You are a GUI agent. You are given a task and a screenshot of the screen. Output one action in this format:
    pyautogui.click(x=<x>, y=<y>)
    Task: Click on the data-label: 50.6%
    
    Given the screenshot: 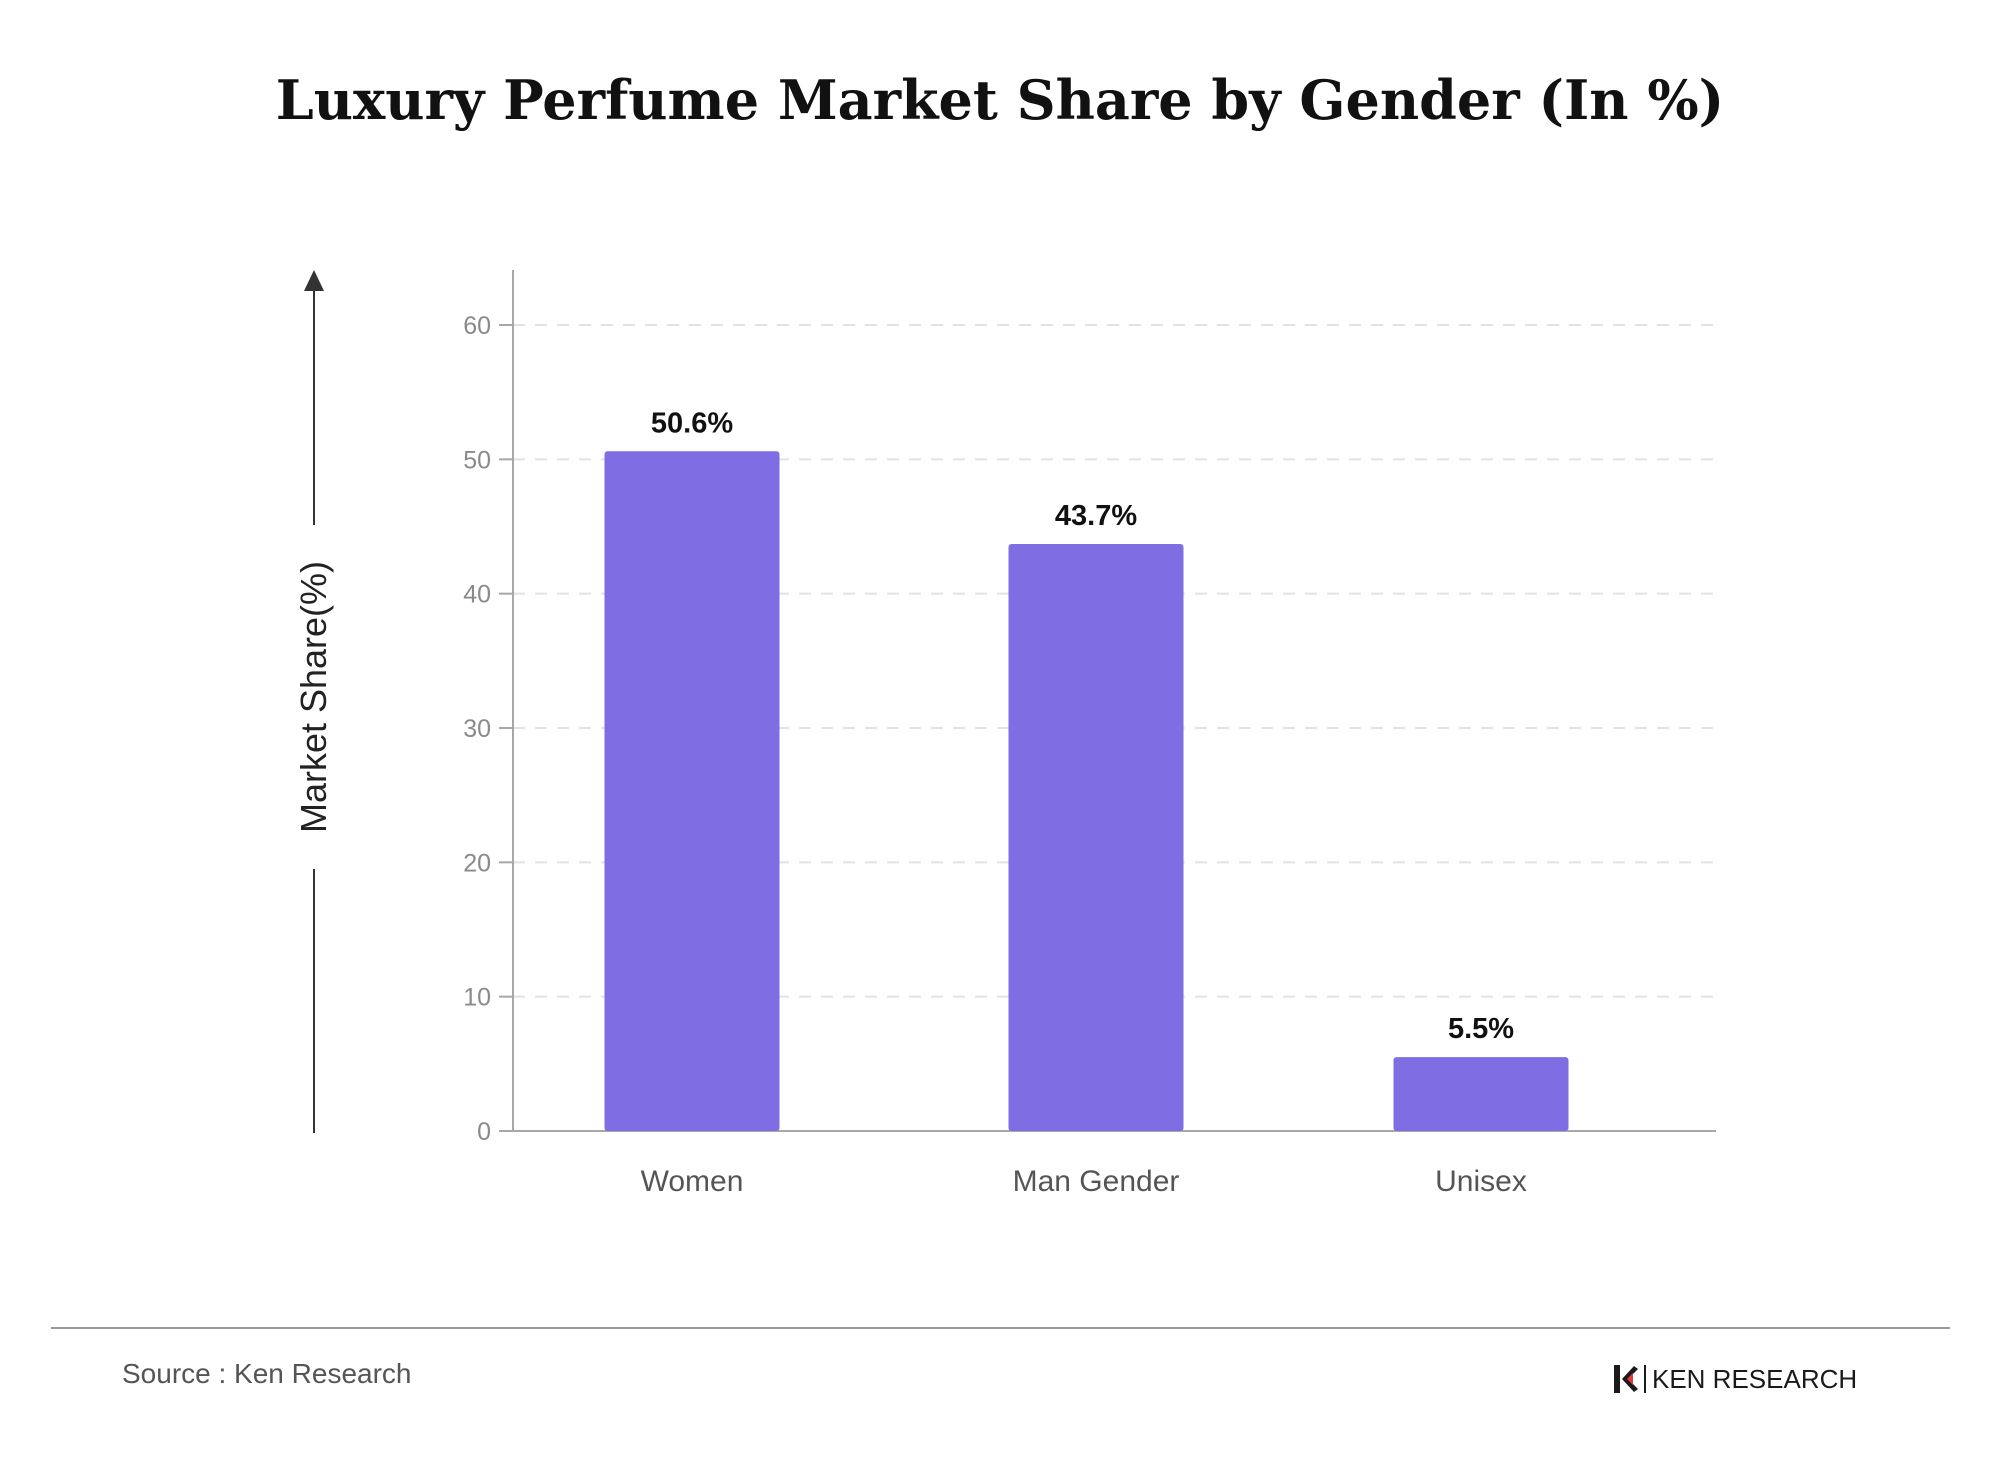 What is the action you would take?
    pyautogui.click(x=692, y=423)
    